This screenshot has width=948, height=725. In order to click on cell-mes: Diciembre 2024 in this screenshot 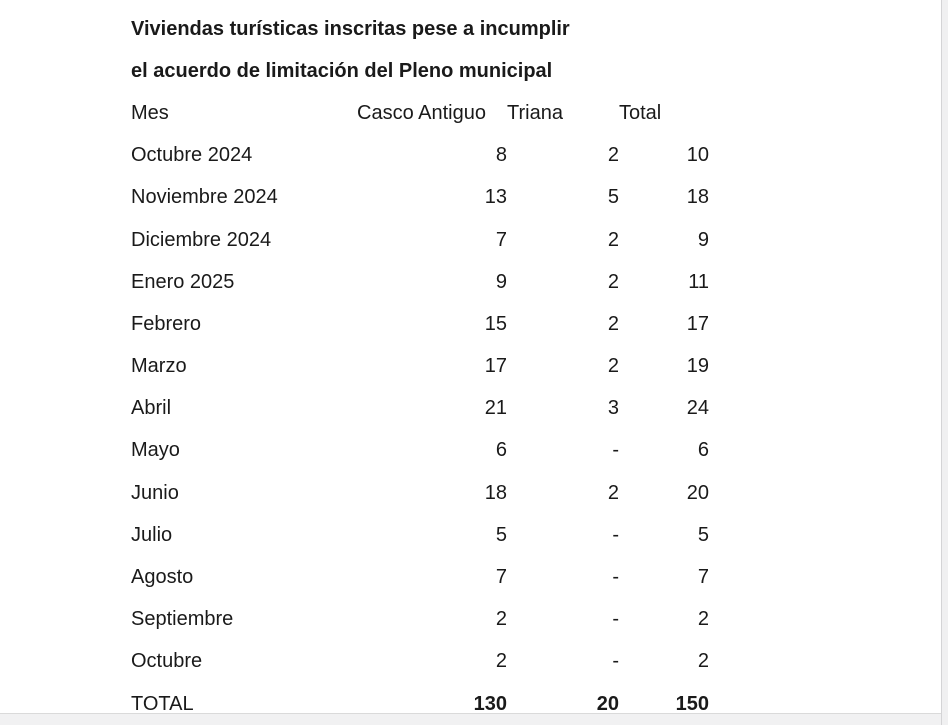, I will do `click(201, 239)`.